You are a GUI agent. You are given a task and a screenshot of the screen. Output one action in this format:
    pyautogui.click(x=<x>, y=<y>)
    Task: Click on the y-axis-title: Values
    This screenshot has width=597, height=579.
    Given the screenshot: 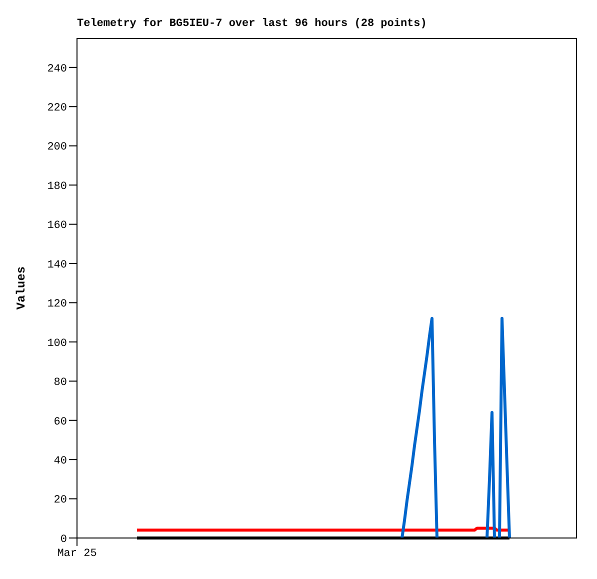 What is the action you would take?
    pyautogui.click(x=21, y=288)
    